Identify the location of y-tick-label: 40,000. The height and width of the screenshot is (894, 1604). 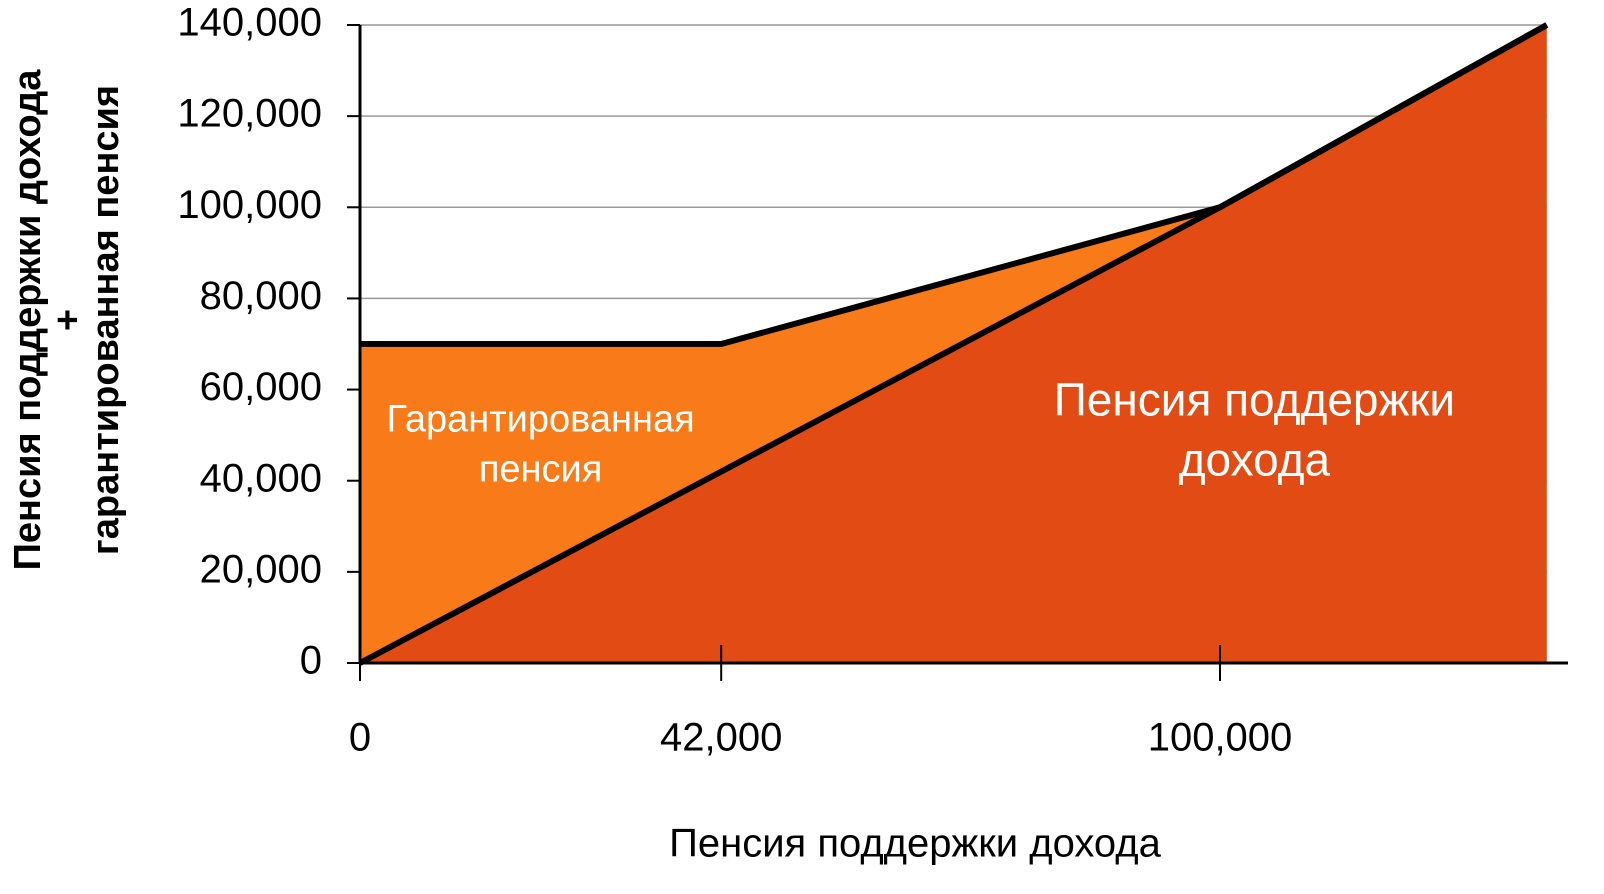
(261, 478).